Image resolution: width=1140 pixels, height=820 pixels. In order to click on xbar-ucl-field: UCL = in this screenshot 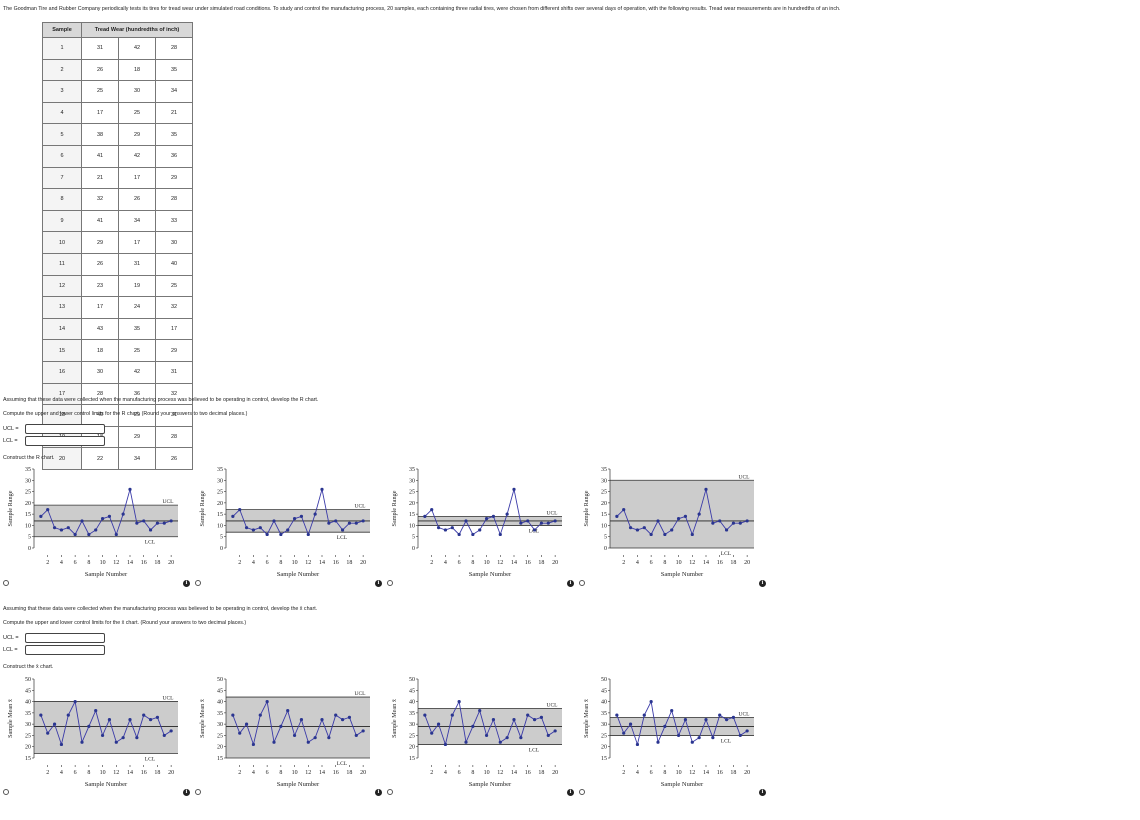, I will do `click(54, 638)`.